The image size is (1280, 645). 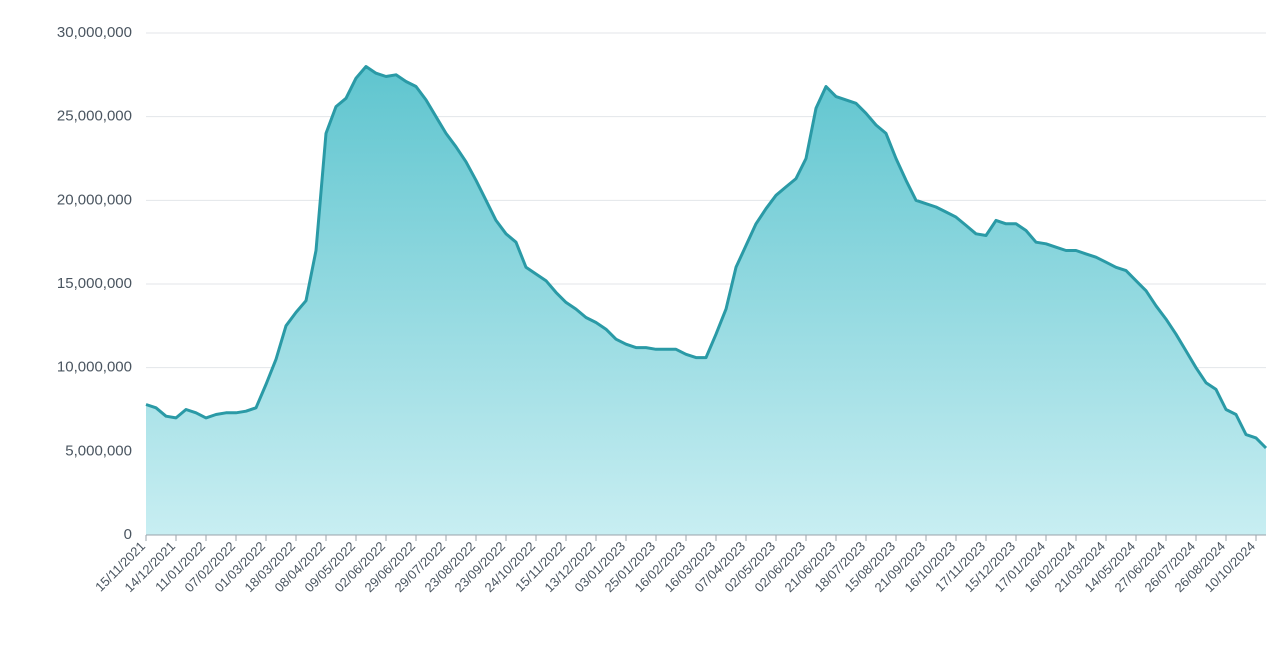 I want to click on y-tick-label: 15,000,000, so click(x=94, y=283).